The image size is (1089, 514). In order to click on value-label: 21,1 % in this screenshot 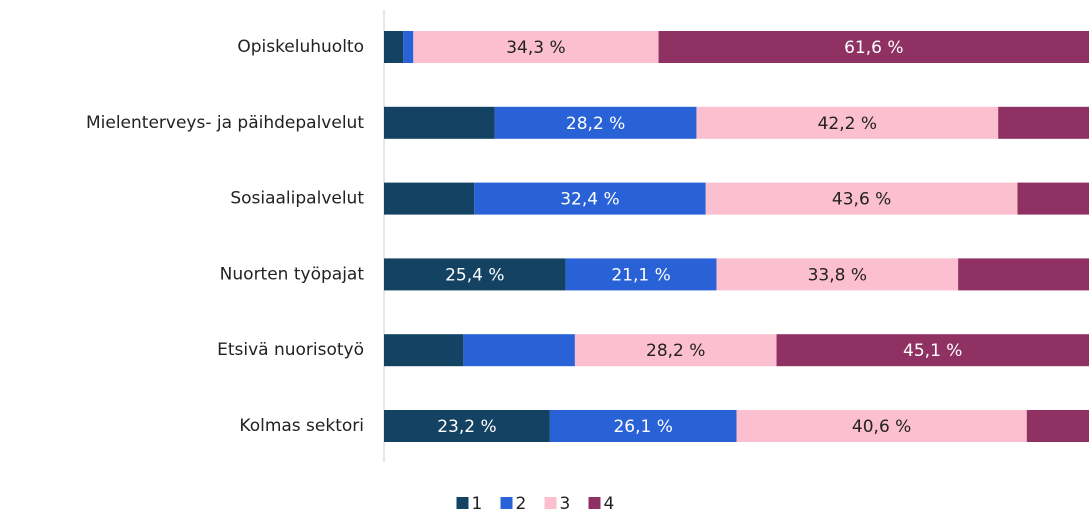, I will do `click(640, 275)`.